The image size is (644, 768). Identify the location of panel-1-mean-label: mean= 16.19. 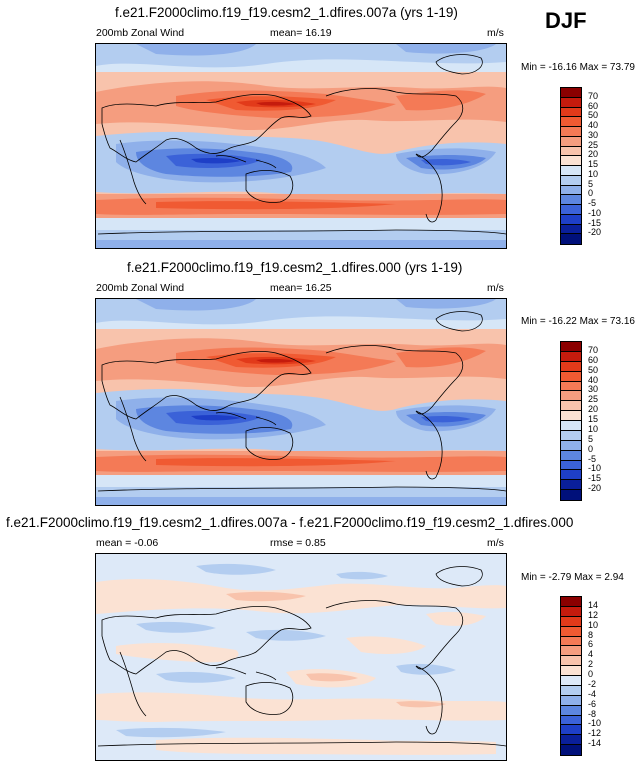
(301, 33).